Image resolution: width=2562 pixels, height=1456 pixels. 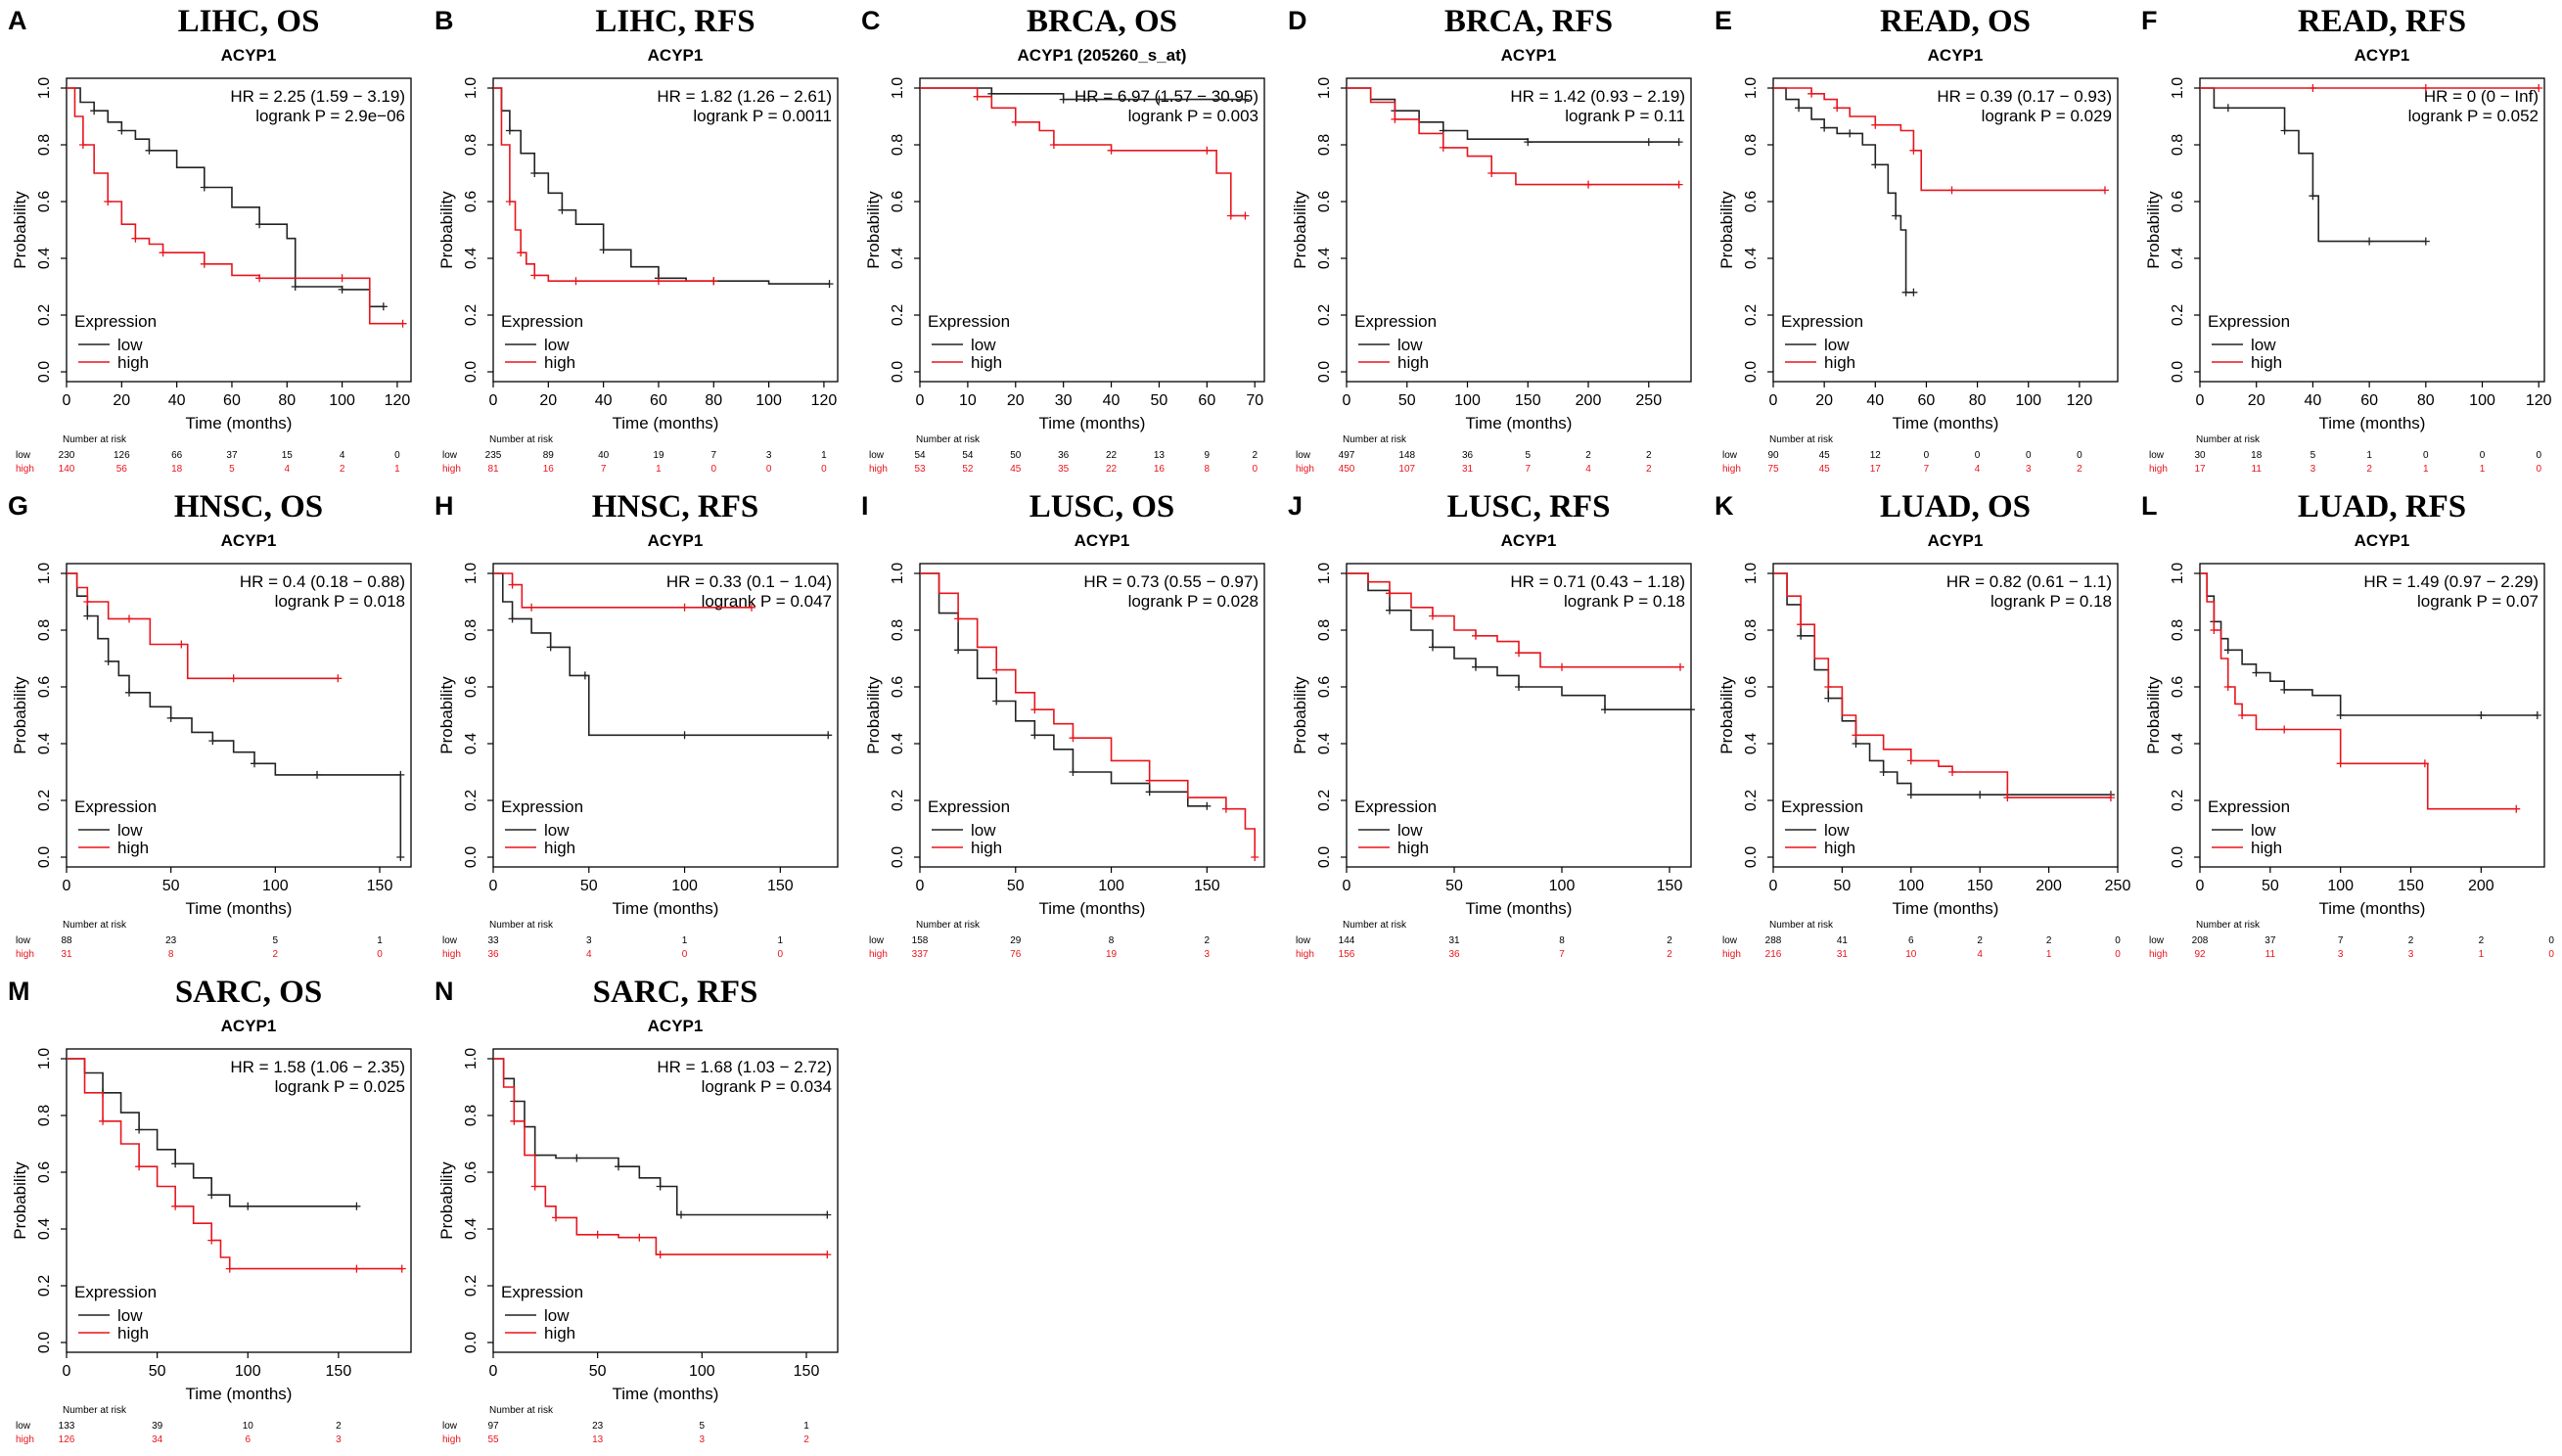 I want to click on risk-count-low: 2, so click(x=2049, y=940).